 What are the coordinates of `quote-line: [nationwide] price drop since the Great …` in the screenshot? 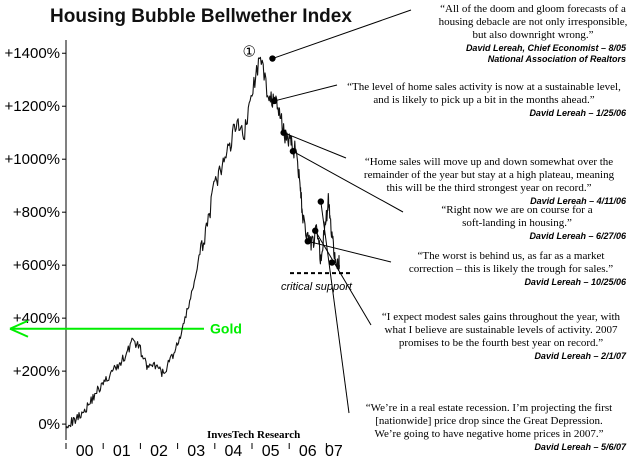 It's located at (489, 421).